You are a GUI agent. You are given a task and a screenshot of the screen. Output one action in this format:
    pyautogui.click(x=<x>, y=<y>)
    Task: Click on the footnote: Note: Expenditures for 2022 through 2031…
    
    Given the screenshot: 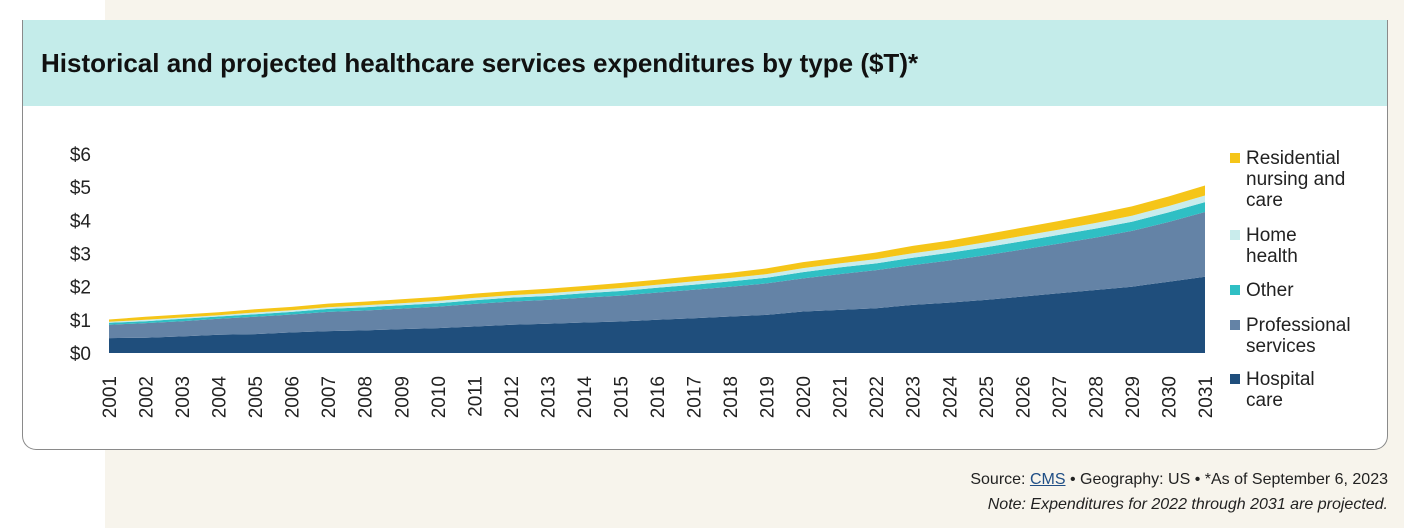 What is the action you would take?
    pyautogui.click(x=1187, y=504)
    